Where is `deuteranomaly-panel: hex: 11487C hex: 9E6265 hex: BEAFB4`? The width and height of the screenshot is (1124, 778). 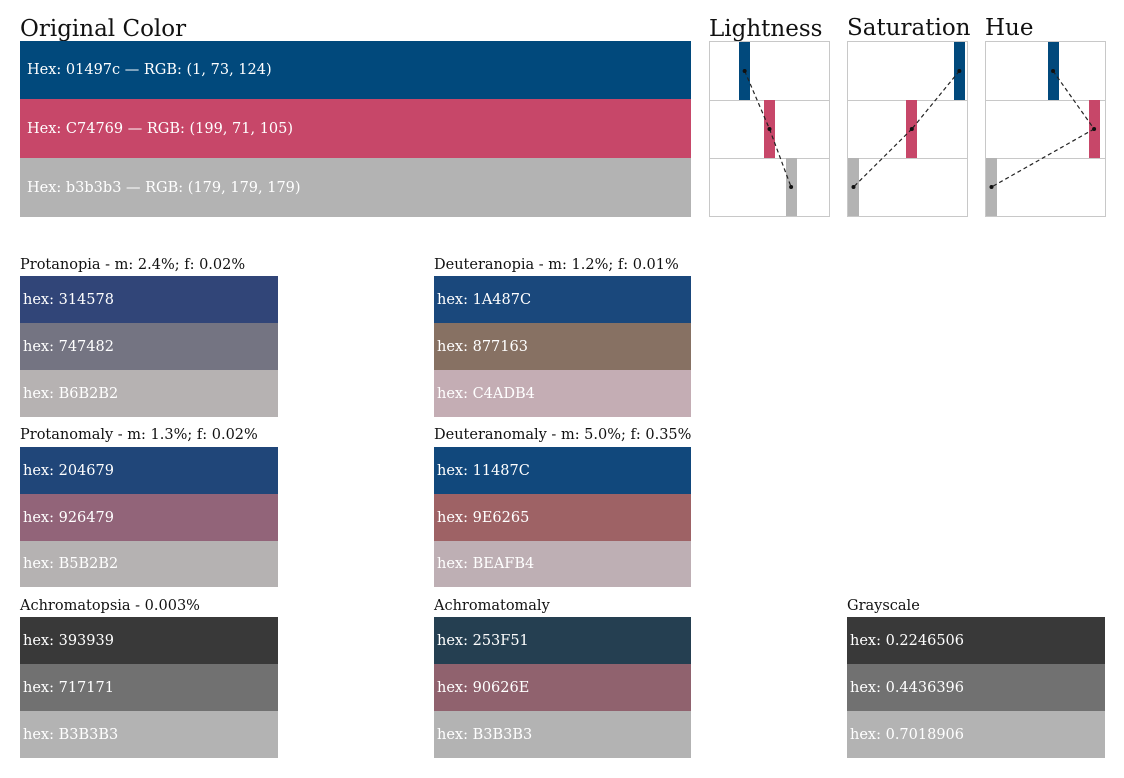 deuteranomaly-panel: hex: 11487C hex: 9E6265 hex: BEAFB4 is located at coordinates (562, 517).